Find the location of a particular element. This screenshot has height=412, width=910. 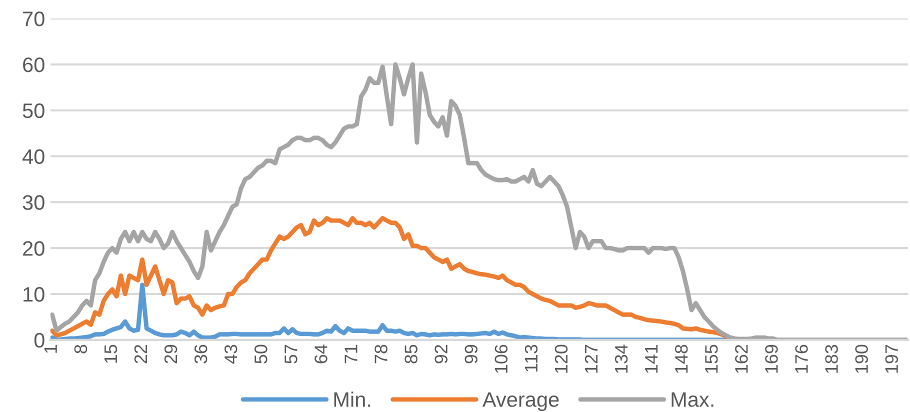

x-tick-label: 22 is located at coordinates (140, 354).